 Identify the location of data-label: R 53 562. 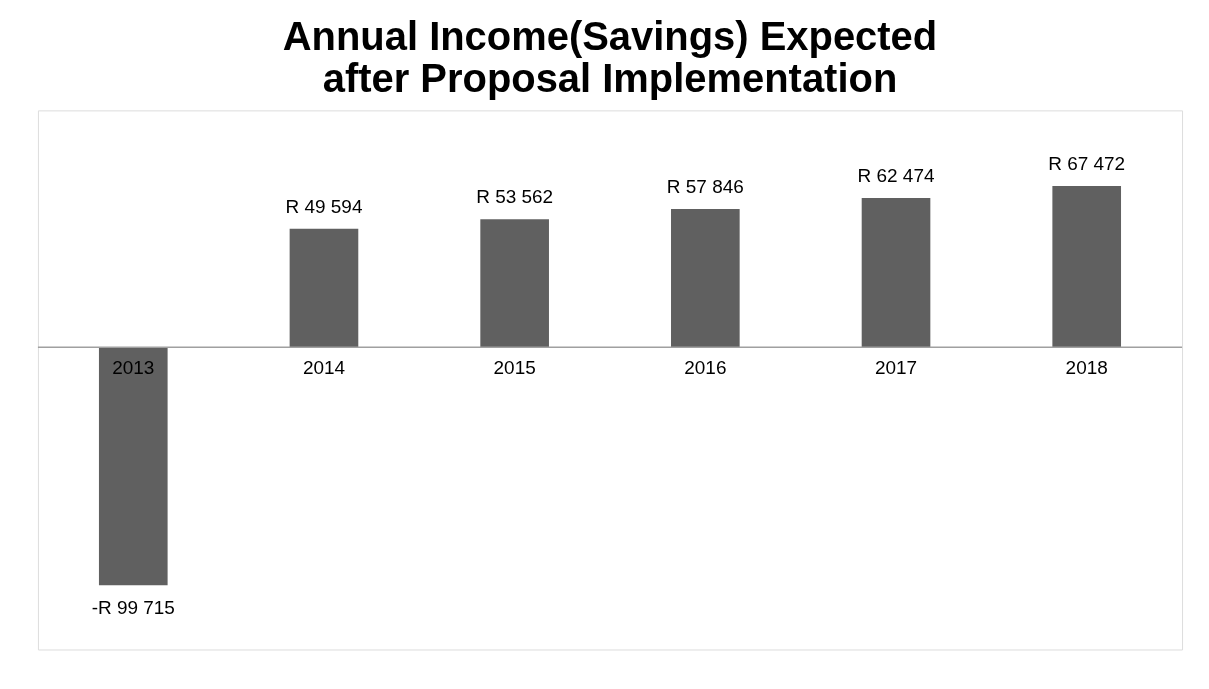
(515, 197).